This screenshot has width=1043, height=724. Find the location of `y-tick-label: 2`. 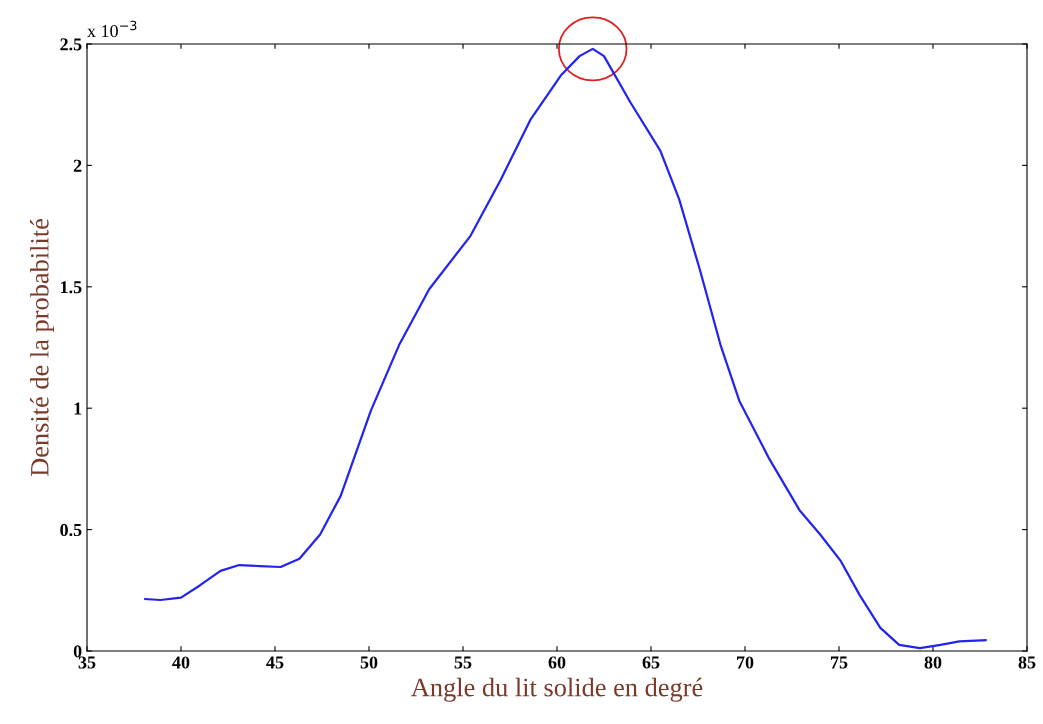

y-tick-label: 2 is located at coordinates (77, 165).